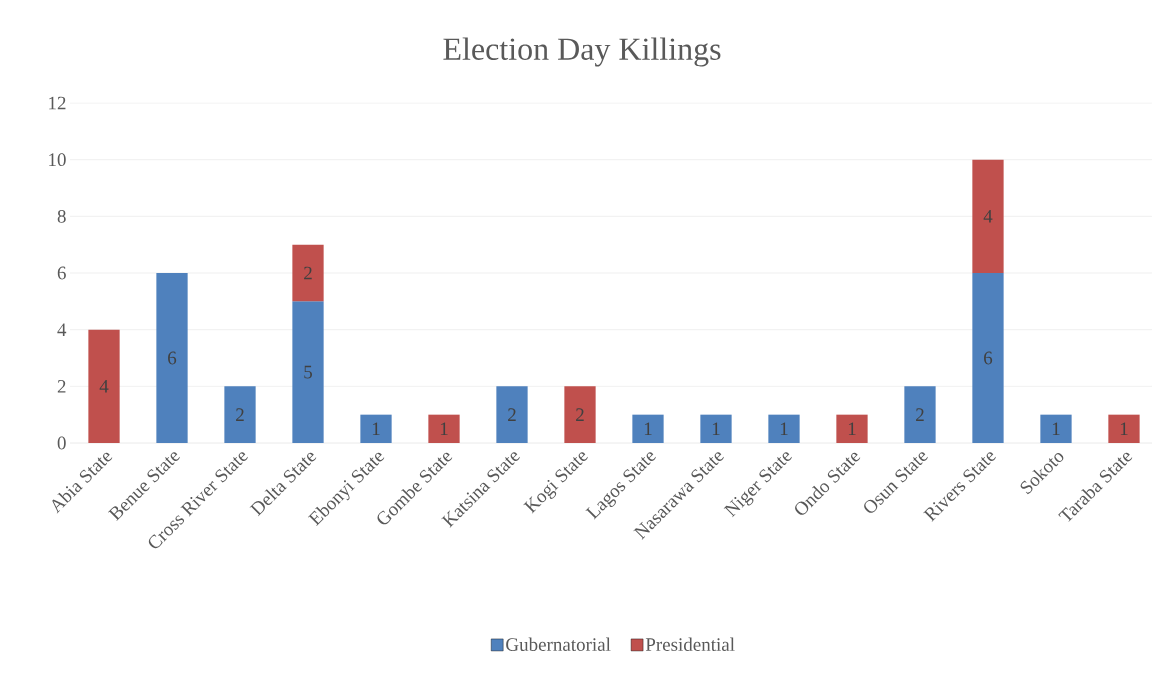 The height and width of the screenshot is (675, 1152). What do you see at coordinates (61, 386) in the screenshot?
I see `y-tick-label: 2` at bounding box center [61, 386].